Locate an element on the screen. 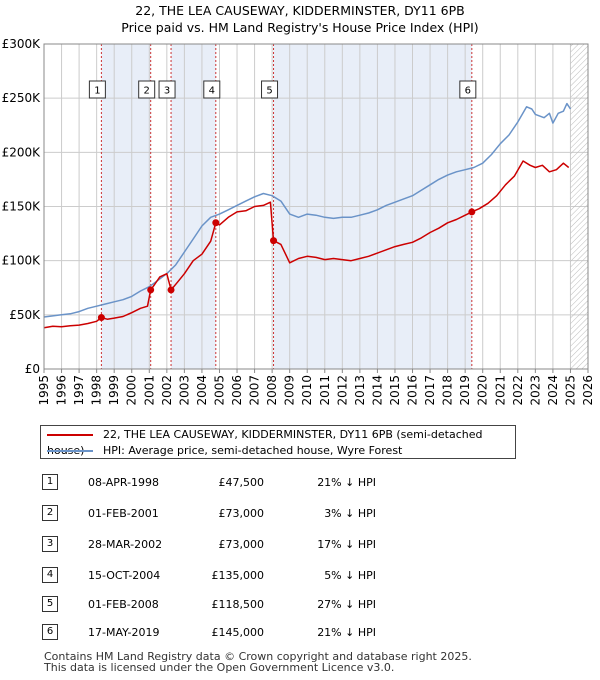  sale-marker-label: 6 is located at coordinates (468, 91).